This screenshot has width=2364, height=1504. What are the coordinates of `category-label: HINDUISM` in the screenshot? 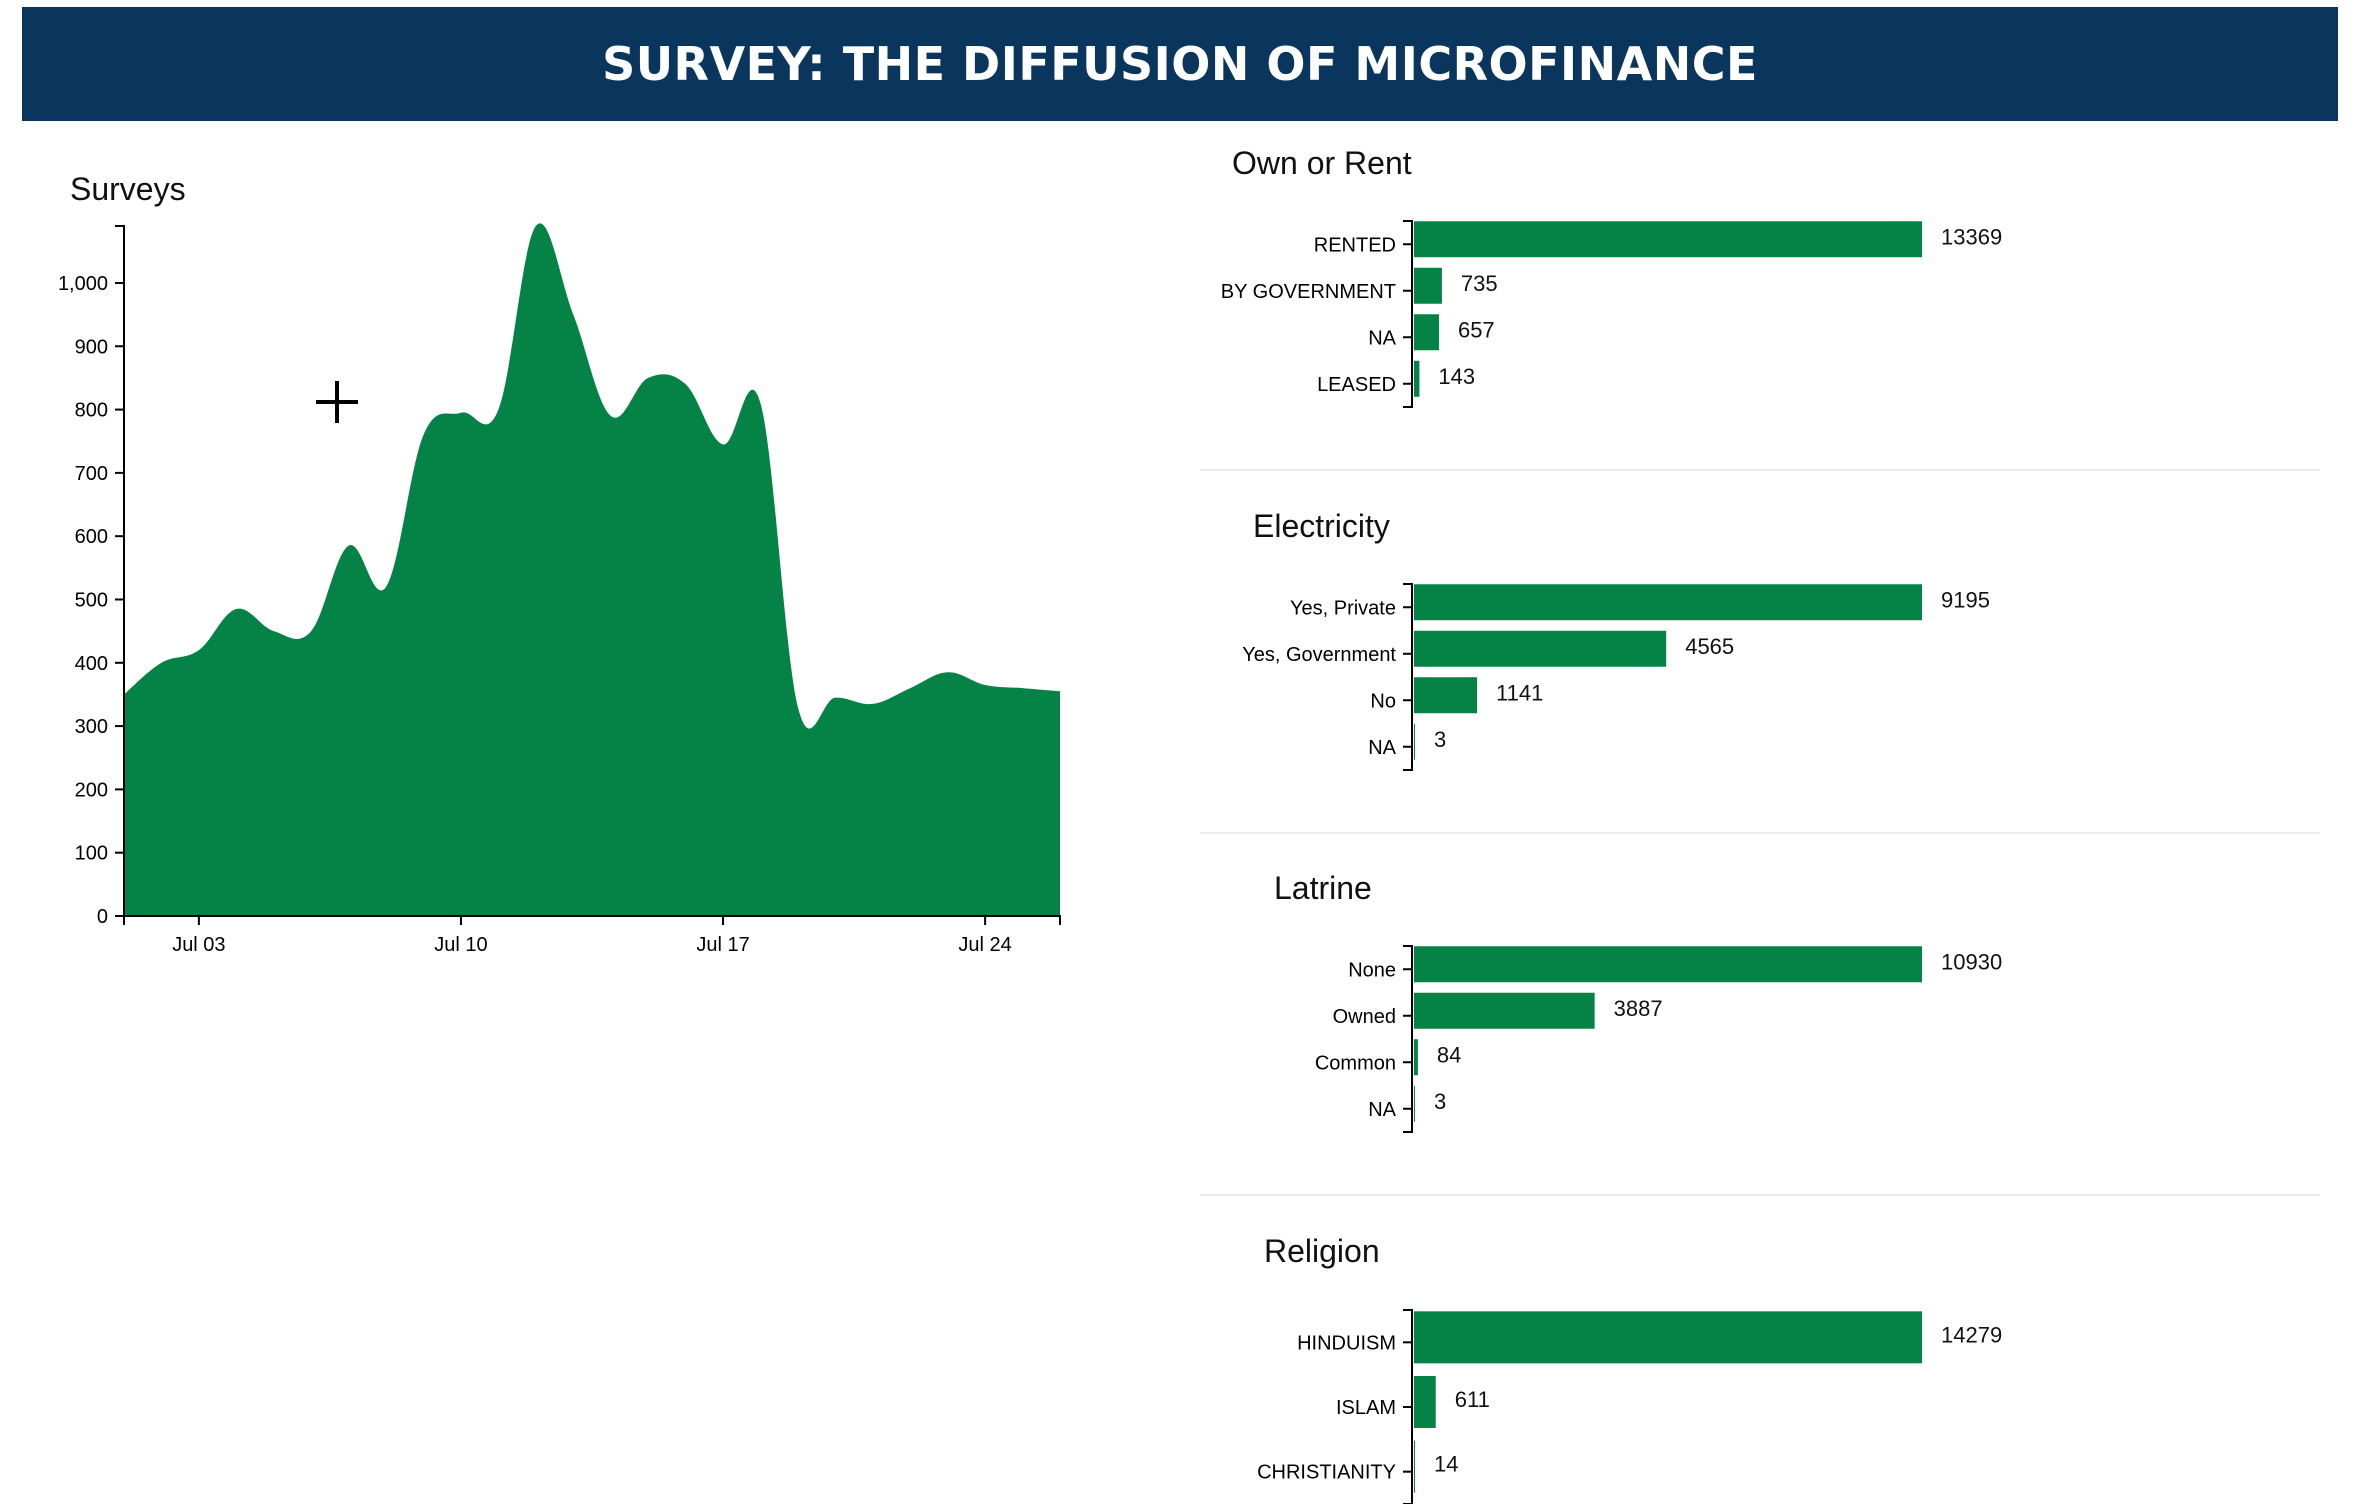 It's located at (1346, 1343).